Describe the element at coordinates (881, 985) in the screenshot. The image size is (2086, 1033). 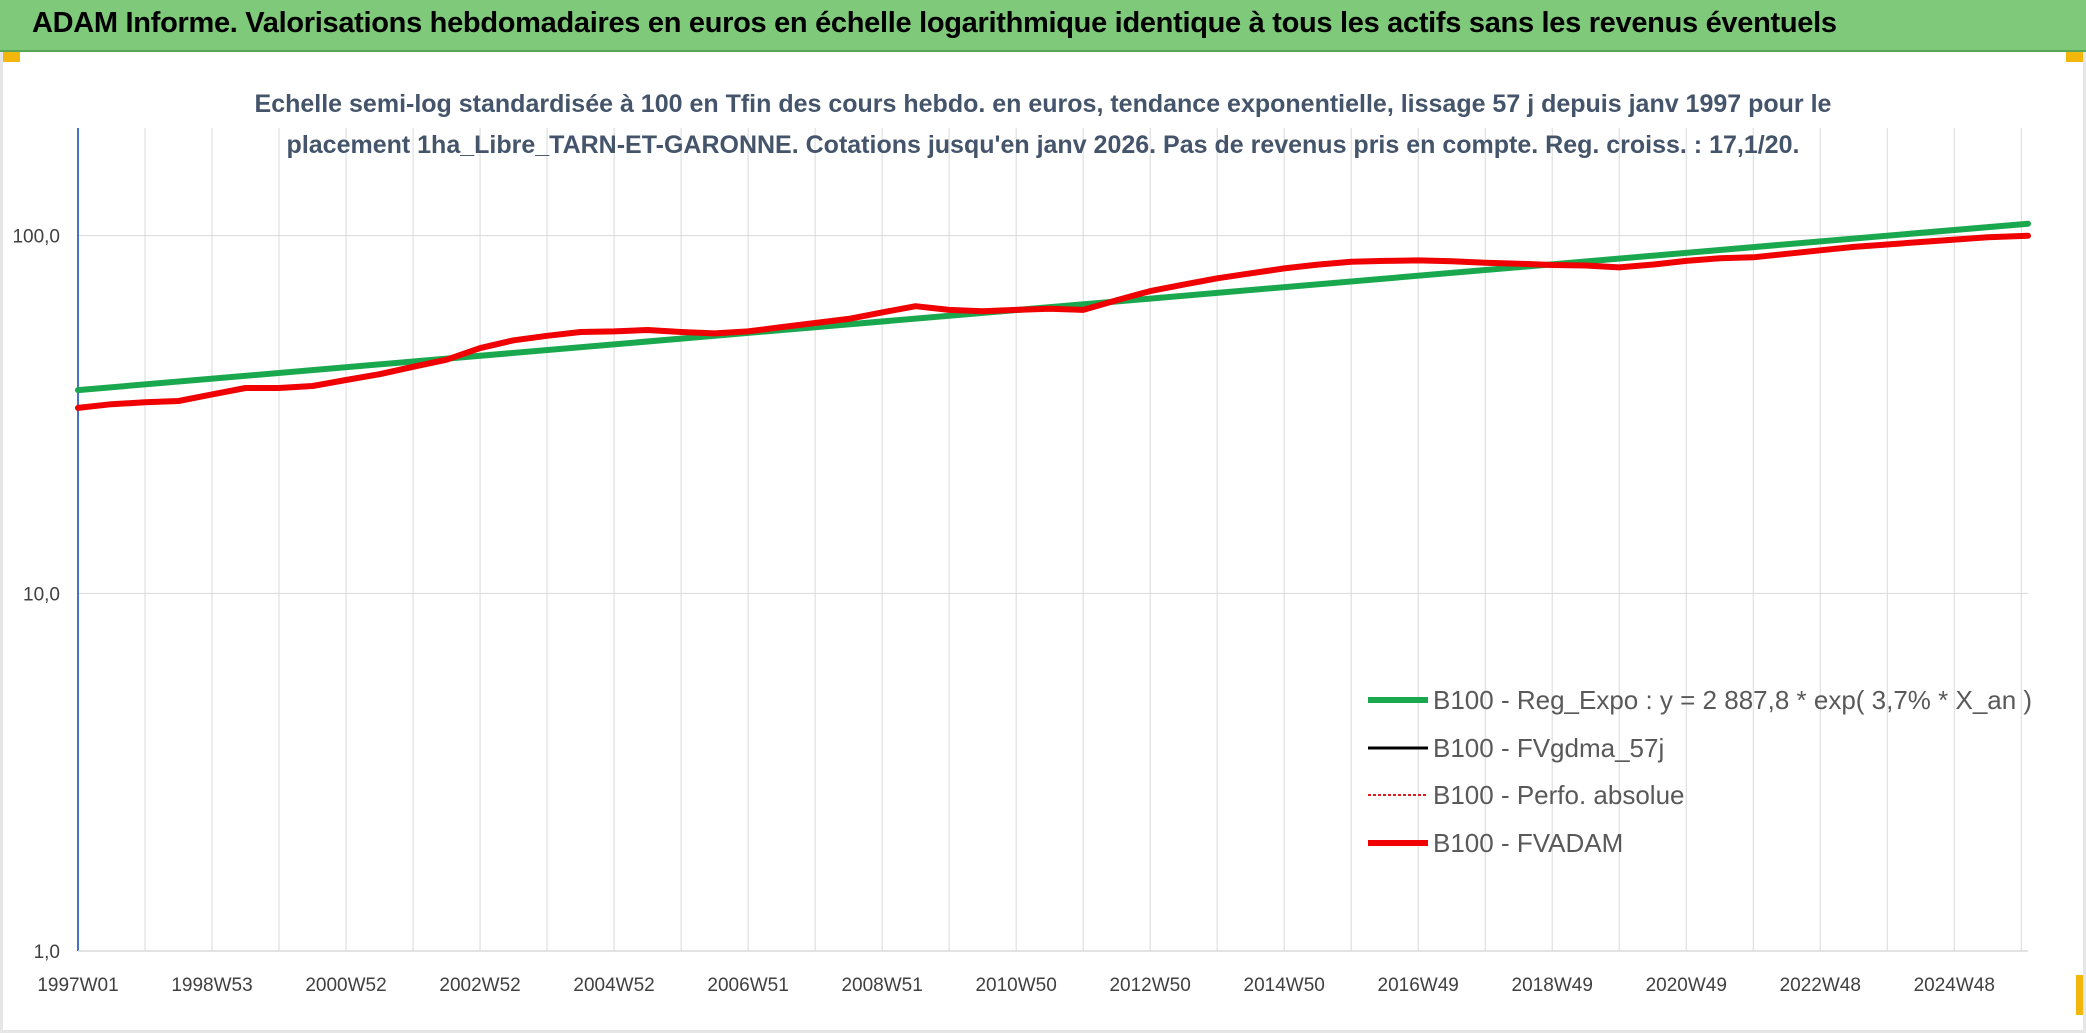
I see `x-tick-label: 2008W51` at that location.